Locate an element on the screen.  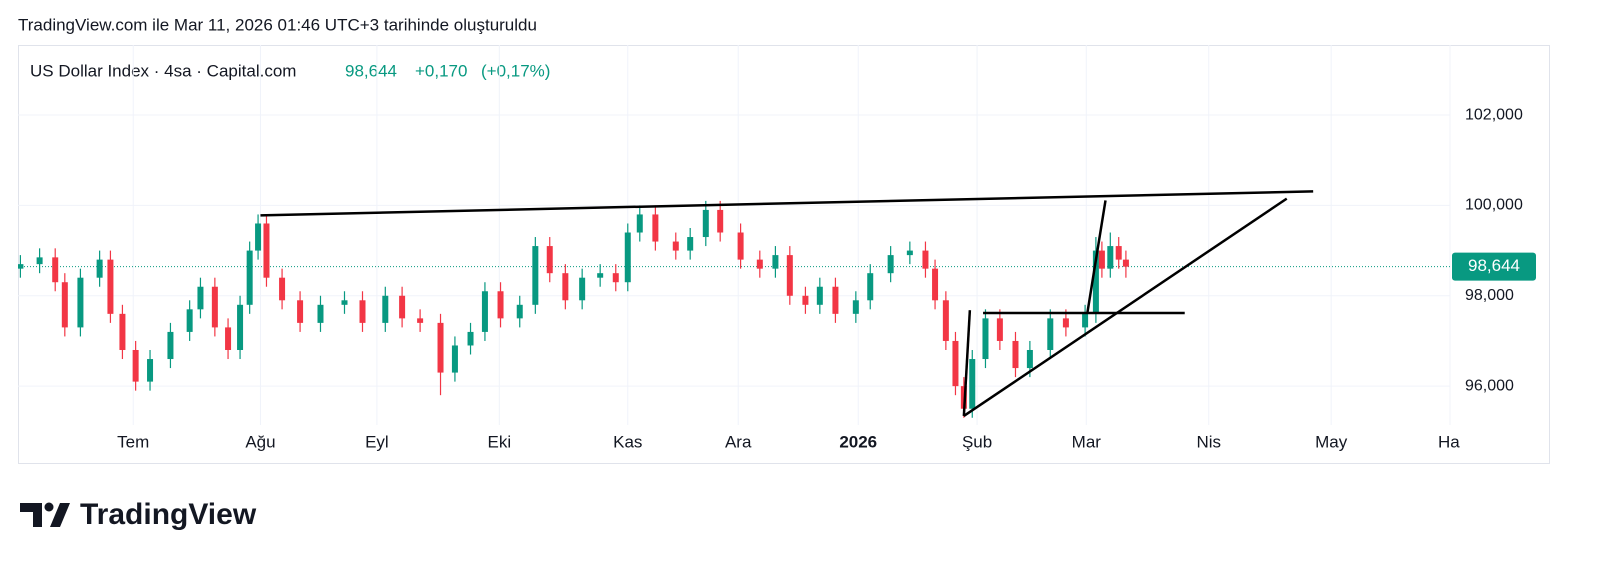
y-tick-label: 100,000 is located at coordinates (1494, 205).